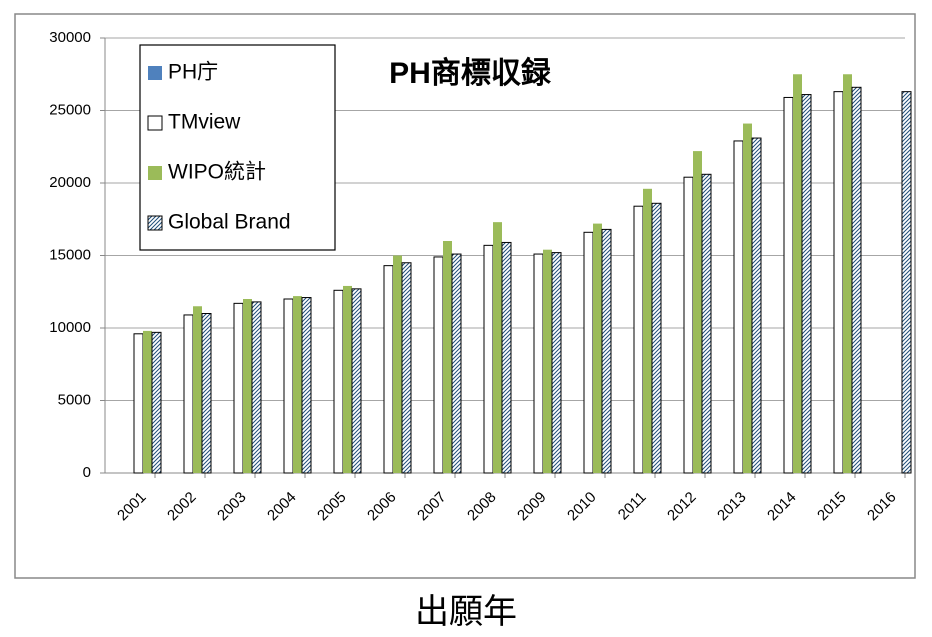  Describe the element at coordinates (70, 109) in the screenshot. I see `y-tick-label: 25000` at that location.